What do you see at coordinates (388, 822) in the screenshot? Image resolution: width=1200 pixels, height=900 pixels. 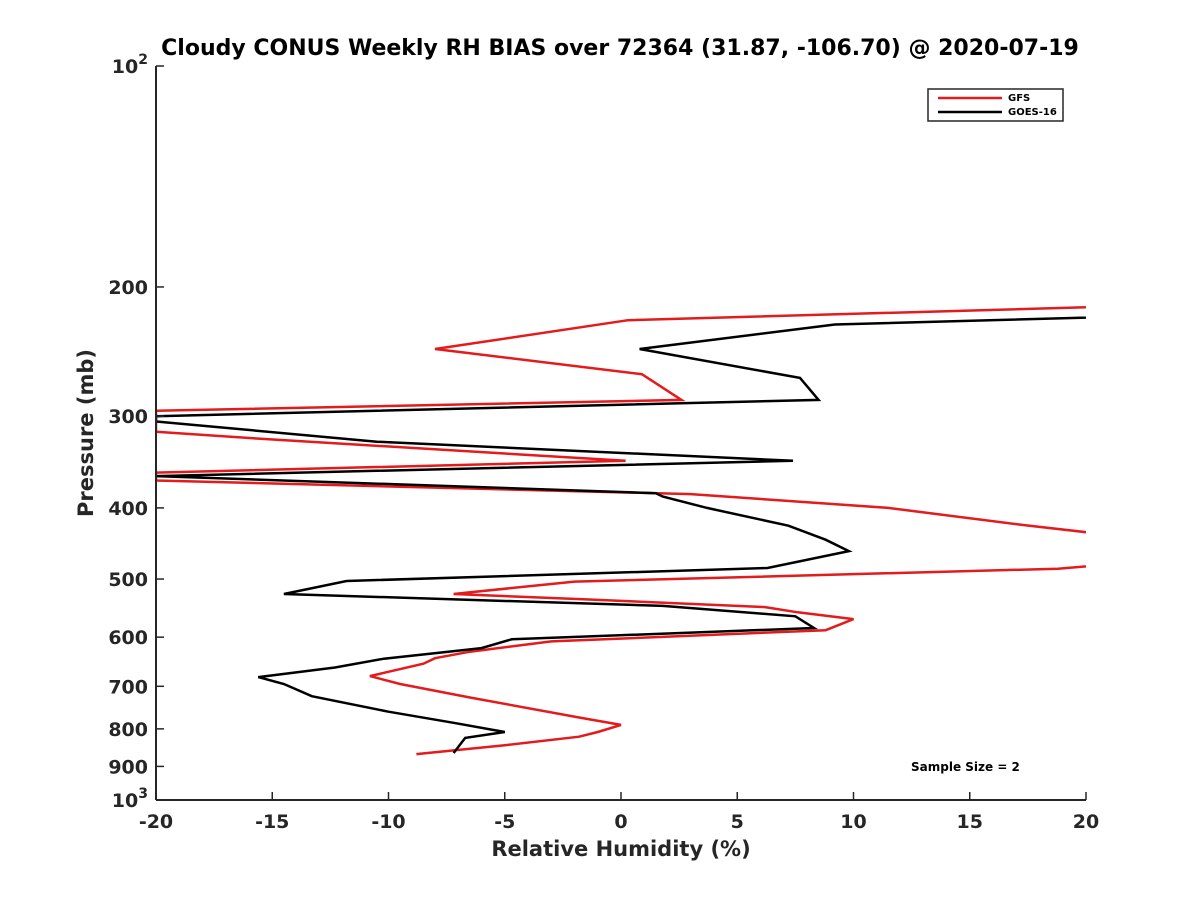 I see `x-tick-label: -10` at bounding box center [388, 822].